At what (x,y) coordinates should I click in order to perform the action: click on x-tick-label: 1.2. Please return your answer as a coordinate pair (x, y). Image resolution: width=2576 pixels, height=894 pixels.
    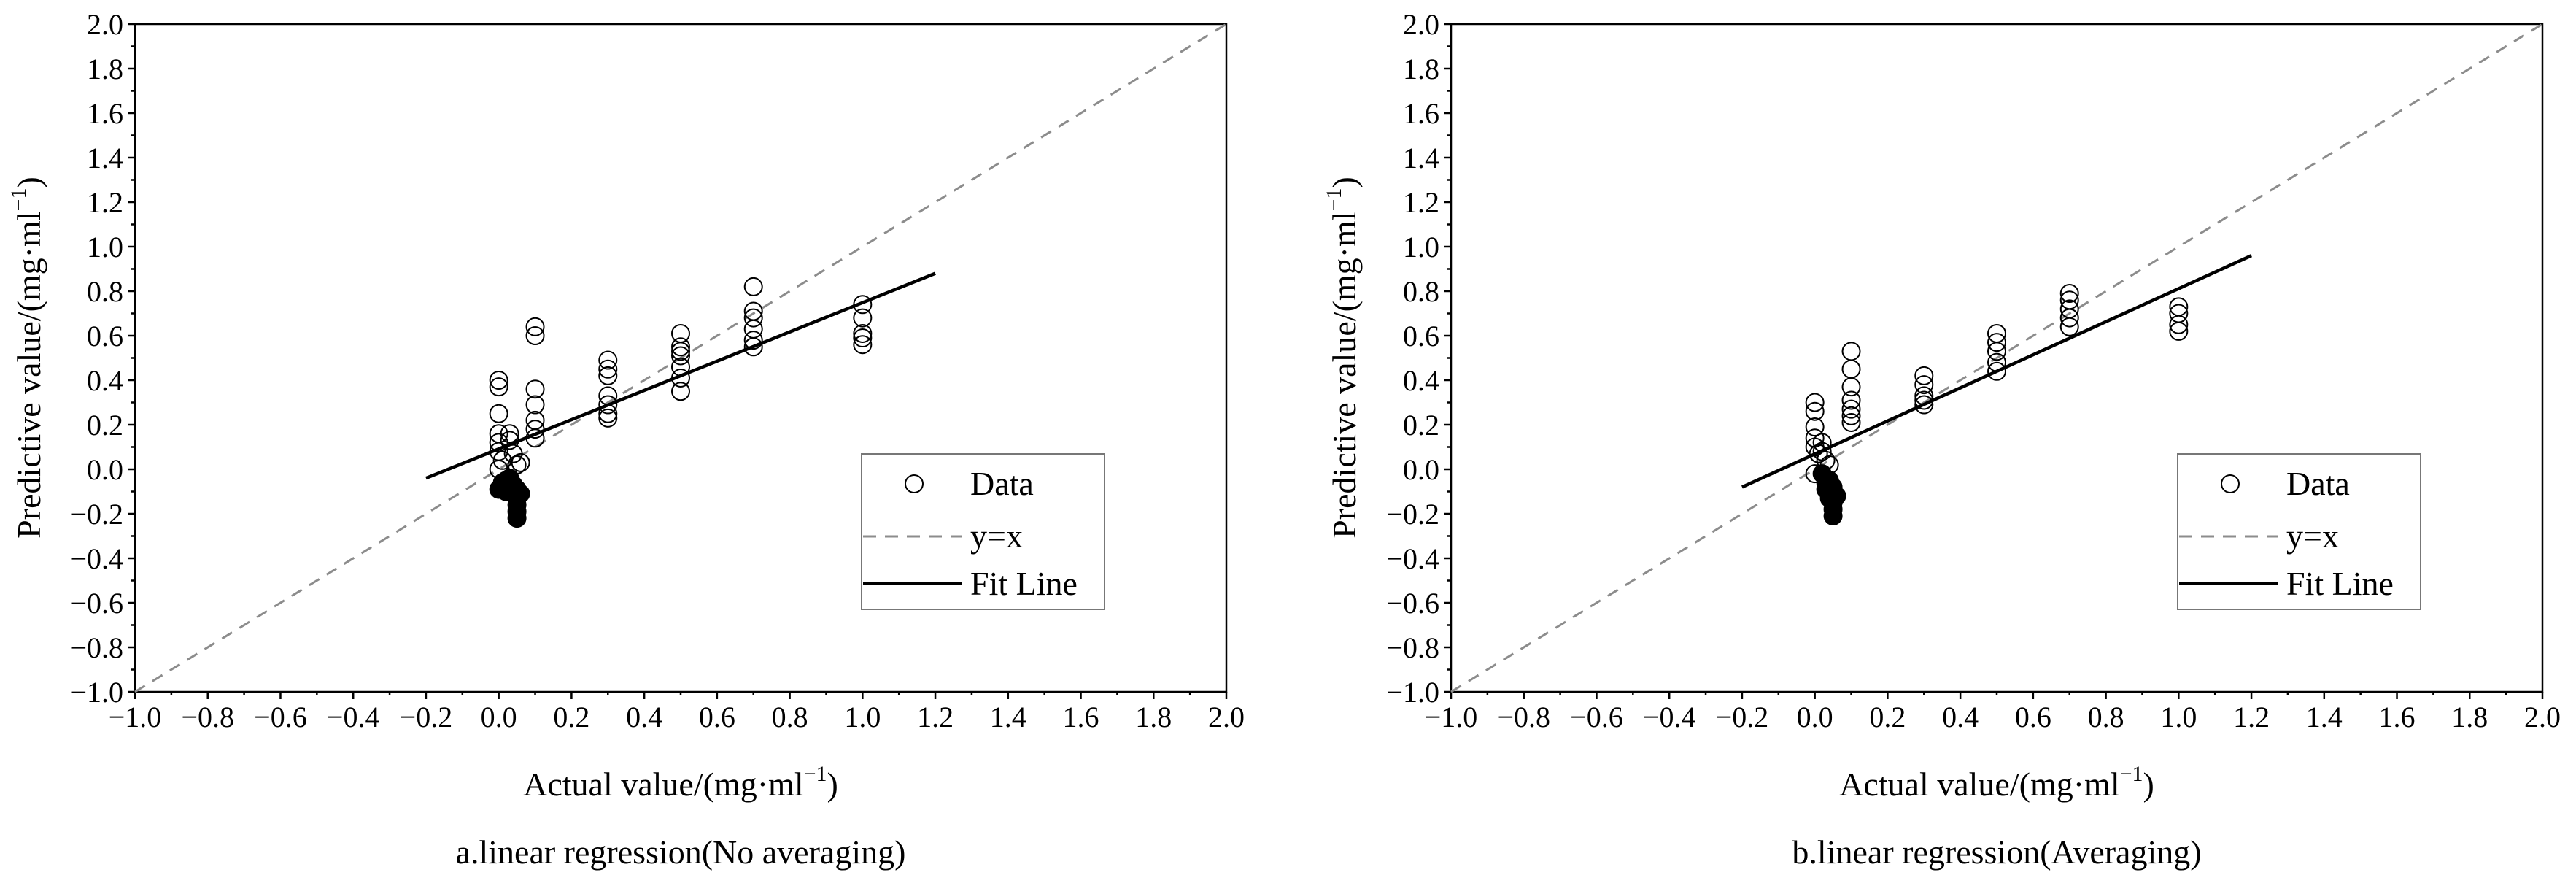
    Looking at the image, I should click on (935, 717).